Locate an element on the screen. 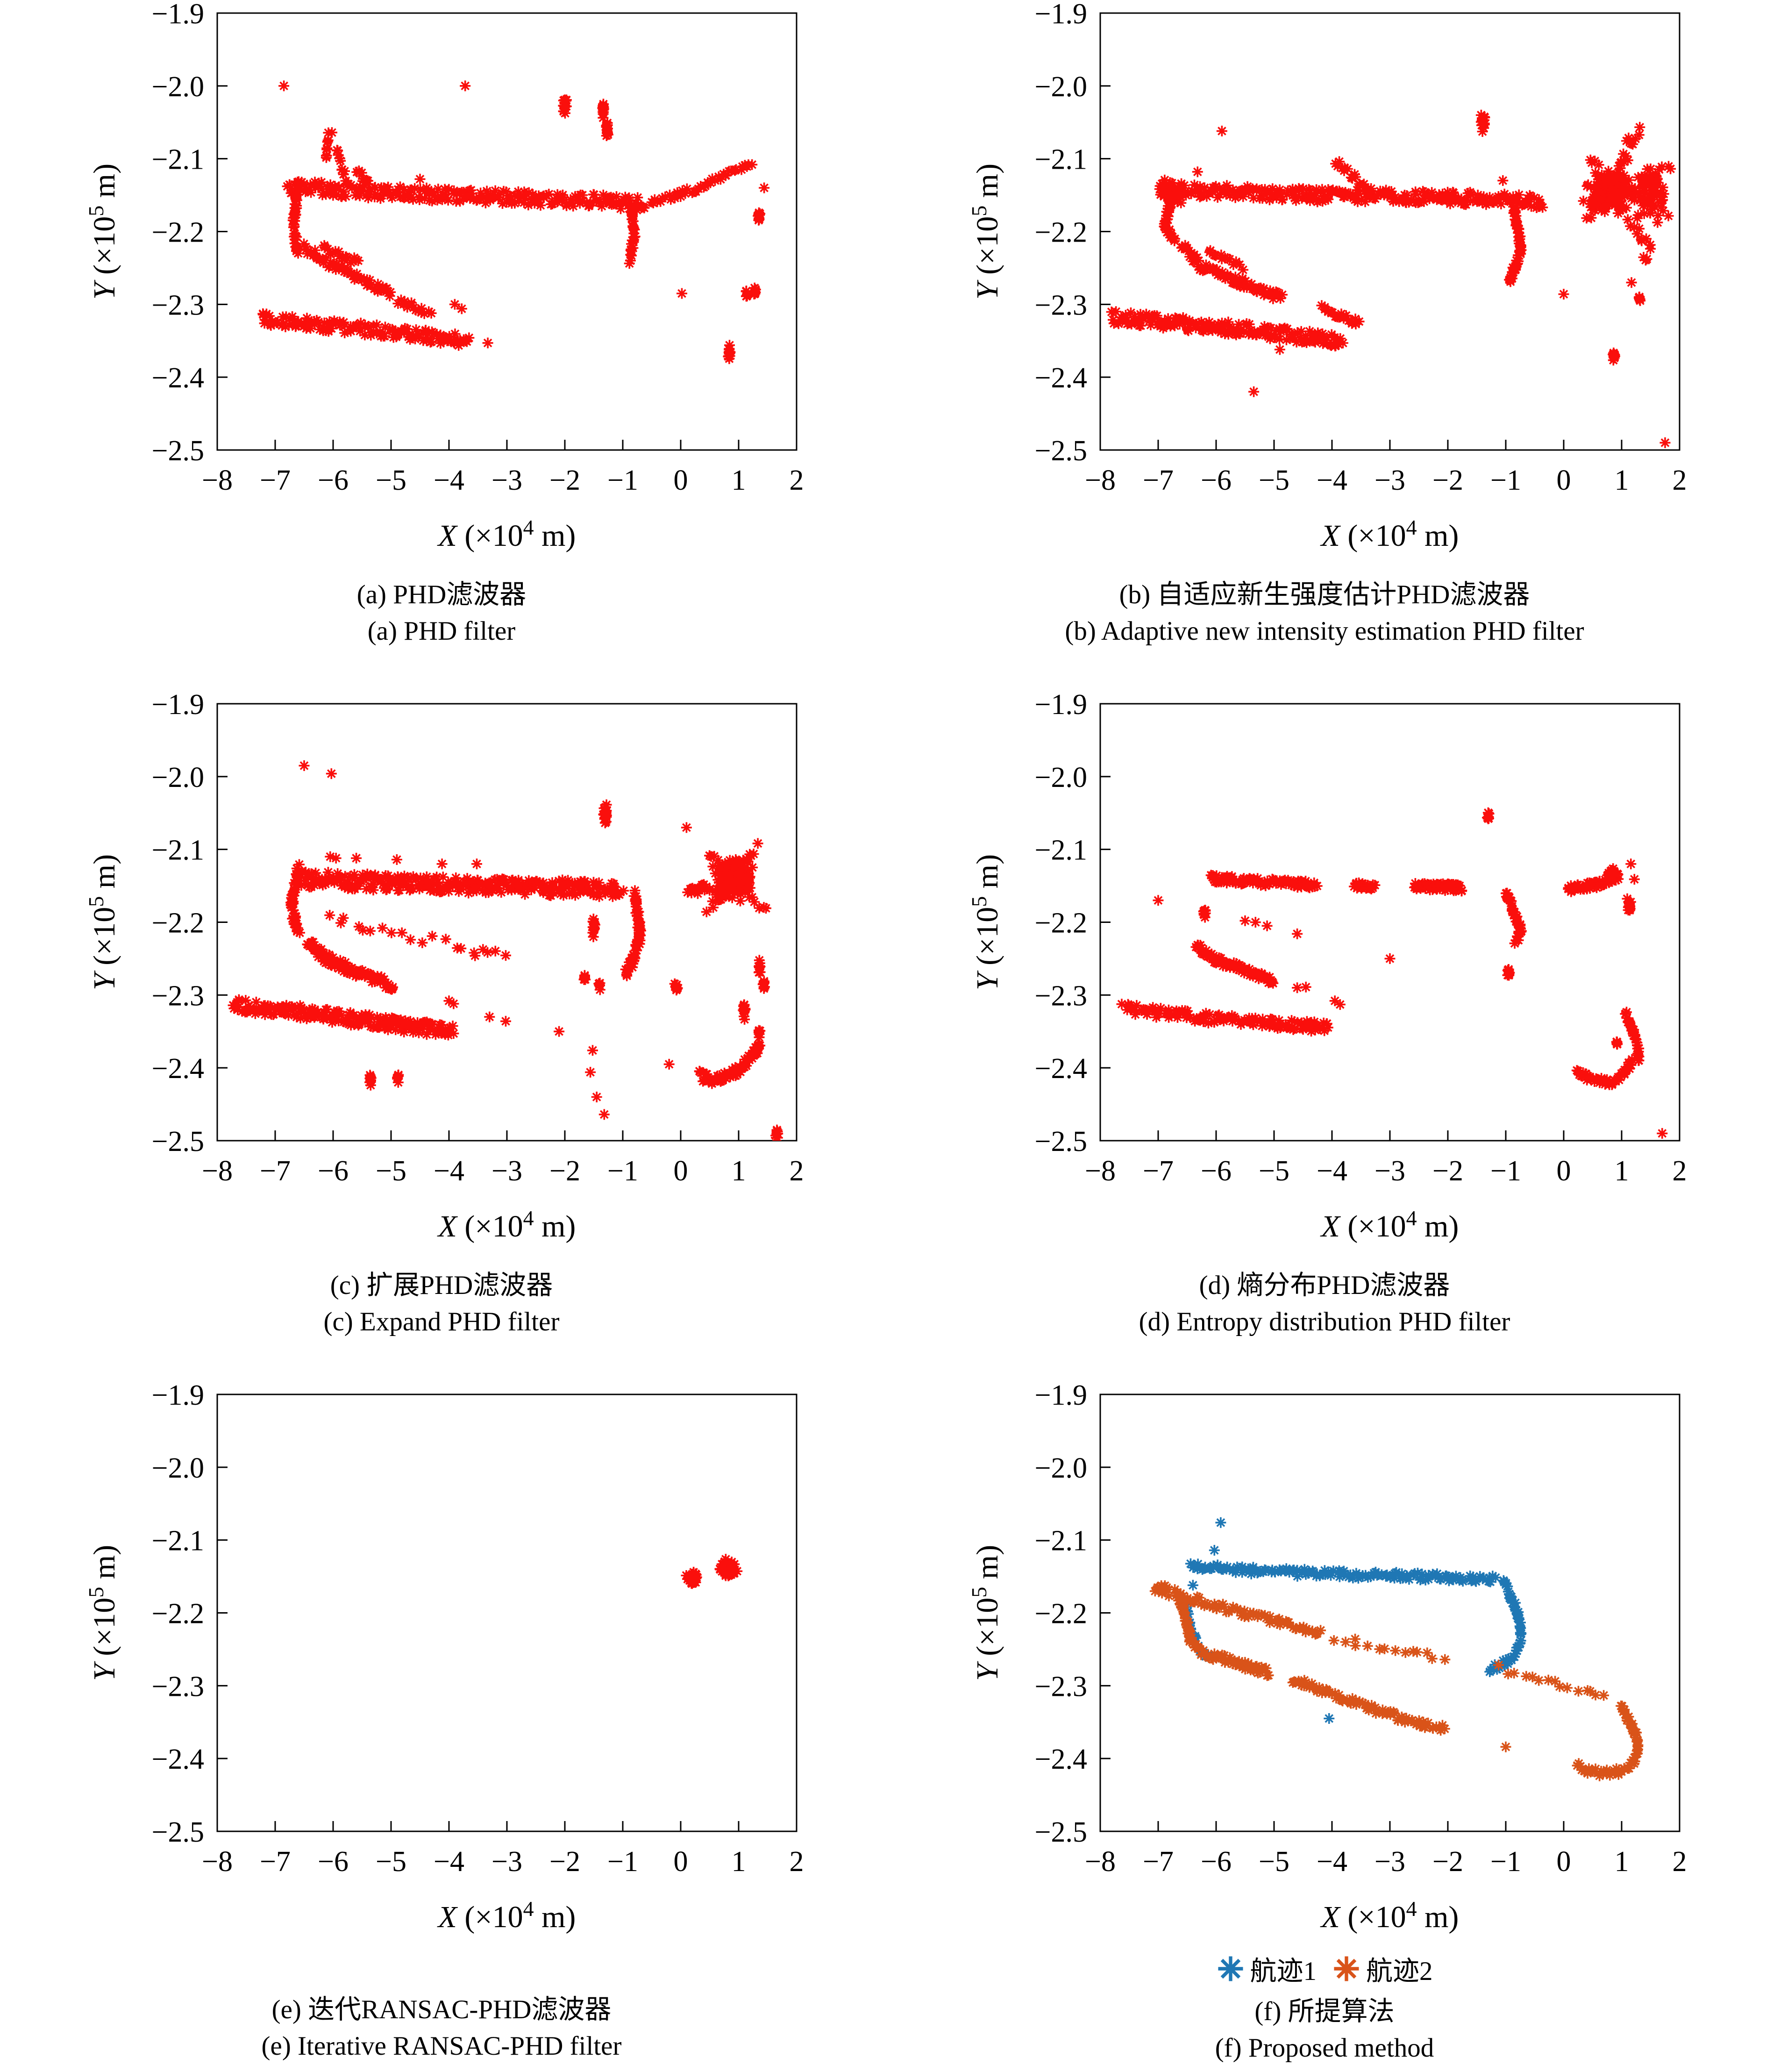  track2-asterisk-icon is located at coordinates (1346, 1969).